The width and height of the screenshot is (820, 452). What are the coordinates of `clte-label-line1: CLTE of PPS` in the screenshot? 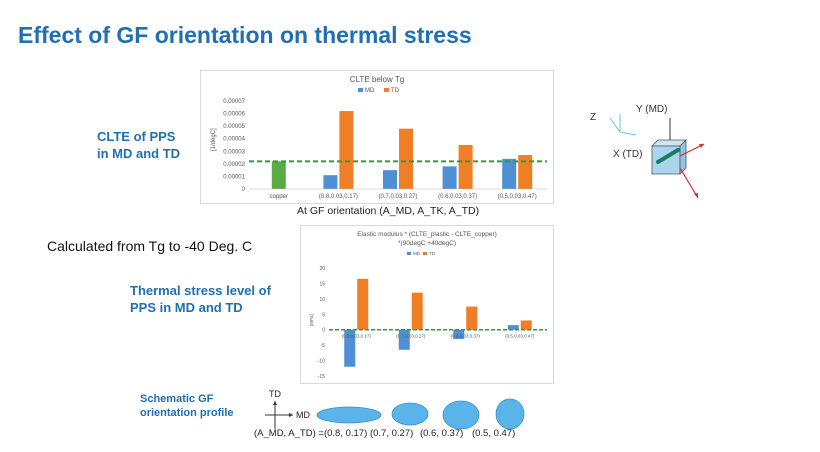 It's located at (136, 136).